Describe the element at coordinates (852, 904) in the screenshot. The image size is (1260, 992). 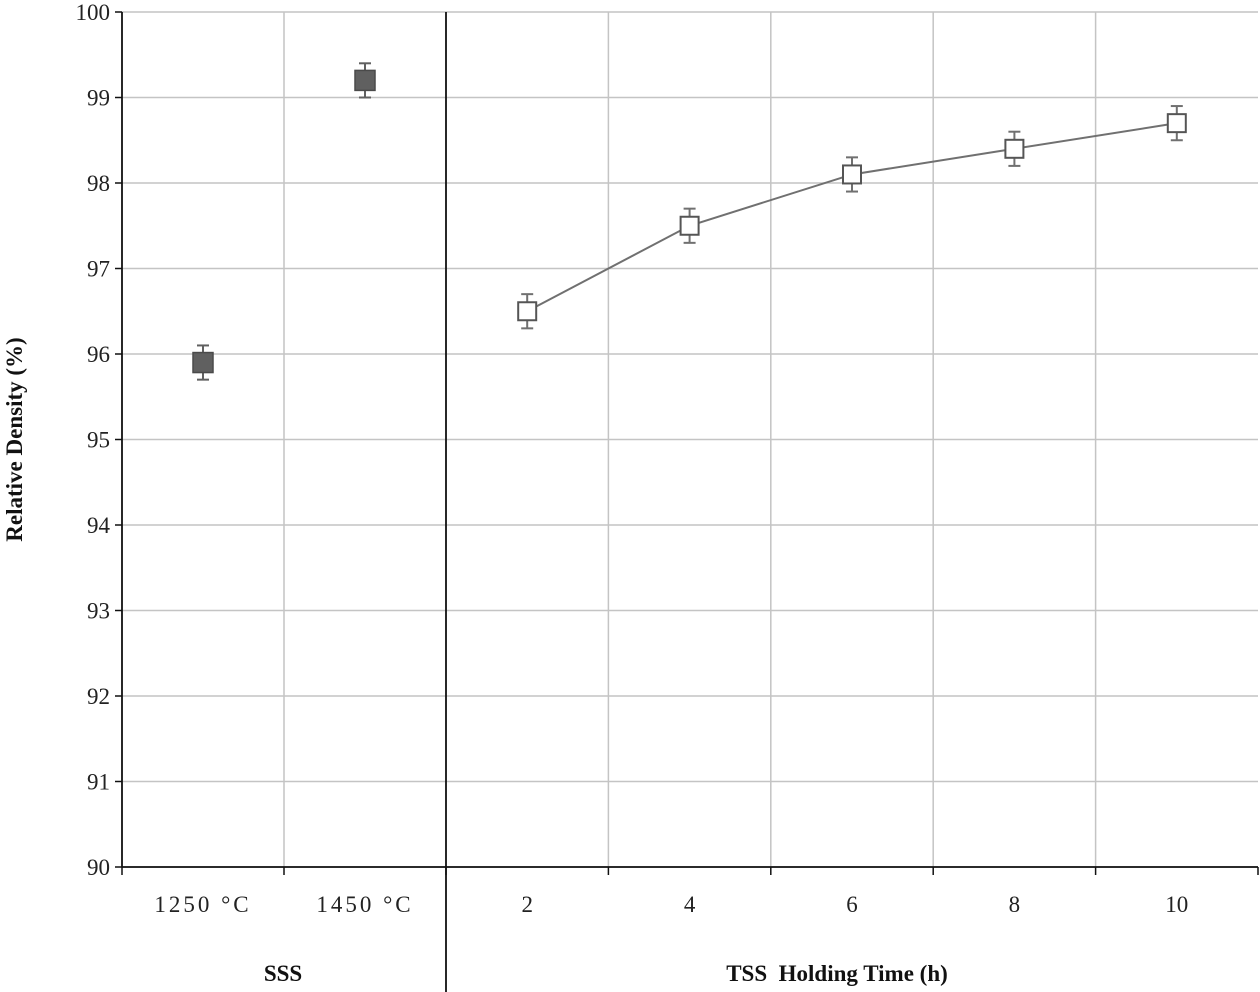
I see `x-tick-label: 6` at that location.